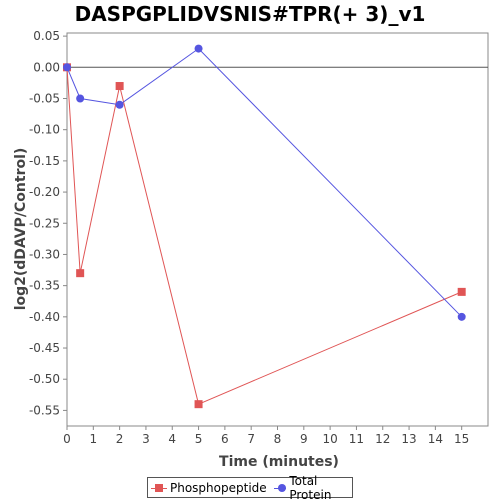  What do you see at coordinates (199, 439) in the screenshot?
I see `x-tick-label: 5` at bounding box center [199, 439].